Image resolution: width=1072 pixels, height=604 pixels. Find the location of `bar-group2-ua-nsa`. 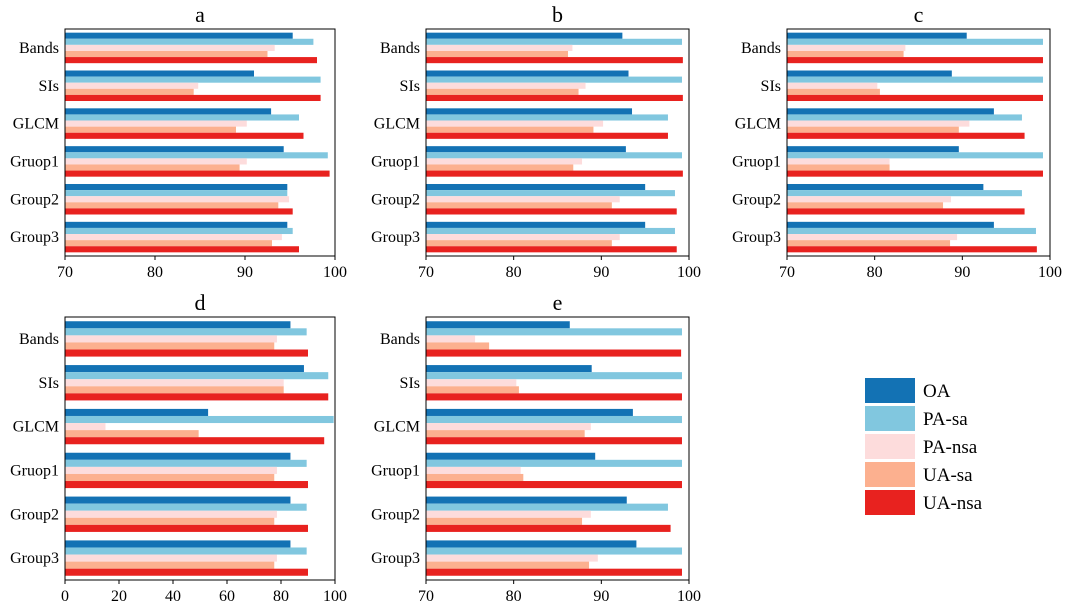

bar-group2-ua-nsa is located at coordinates (186, 528).